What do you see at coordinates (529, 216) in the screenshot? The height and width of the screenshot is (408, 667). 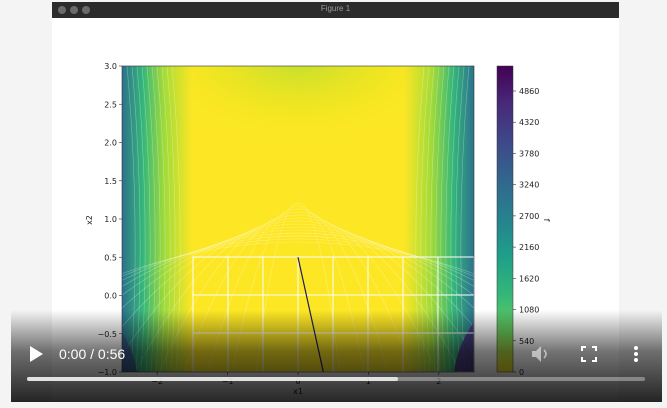 I see `colorbar-tick-label: 2700` at bounding box center [529, 216].